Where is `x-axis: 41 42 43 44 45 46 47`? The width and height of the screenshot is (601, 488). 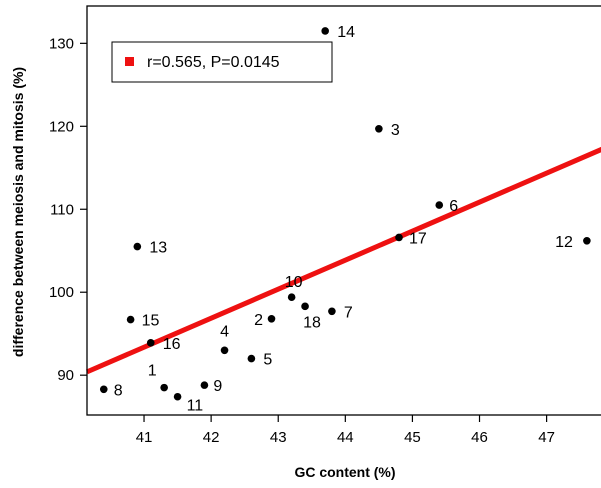 x-axis: 41 42 43 44 45 46 47 is located at coordinates (345, 430).